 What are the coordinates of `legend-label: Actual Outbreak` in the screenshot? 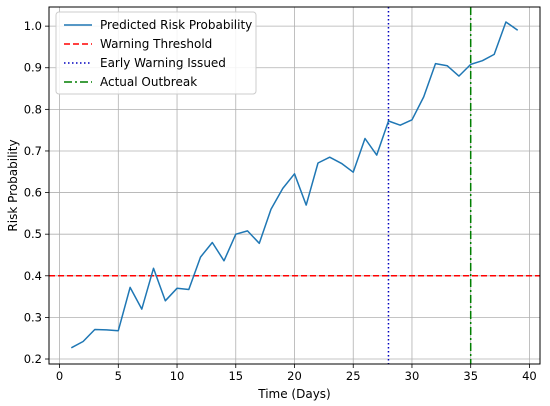 It's located at (148, 82).